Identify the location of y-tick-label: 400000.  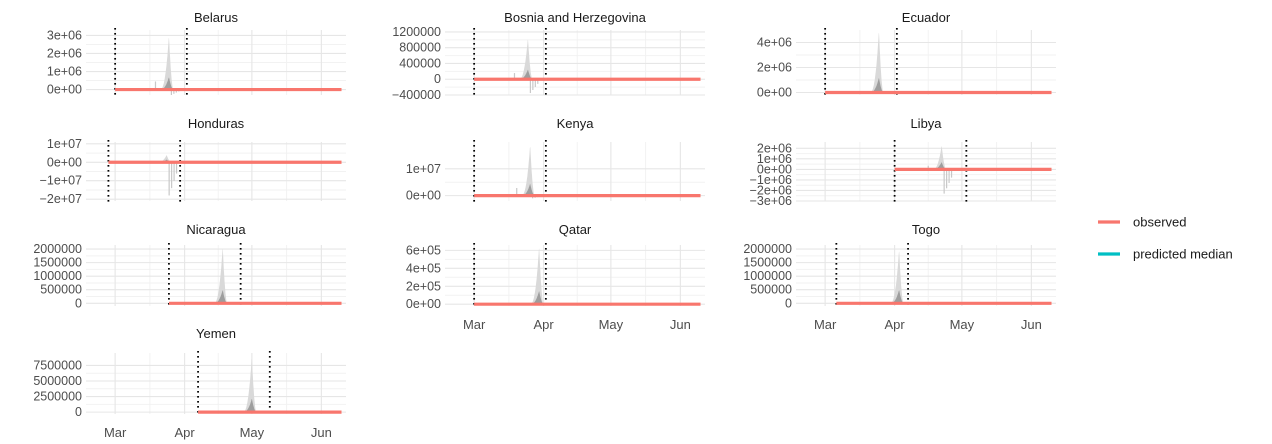
(420, 63).